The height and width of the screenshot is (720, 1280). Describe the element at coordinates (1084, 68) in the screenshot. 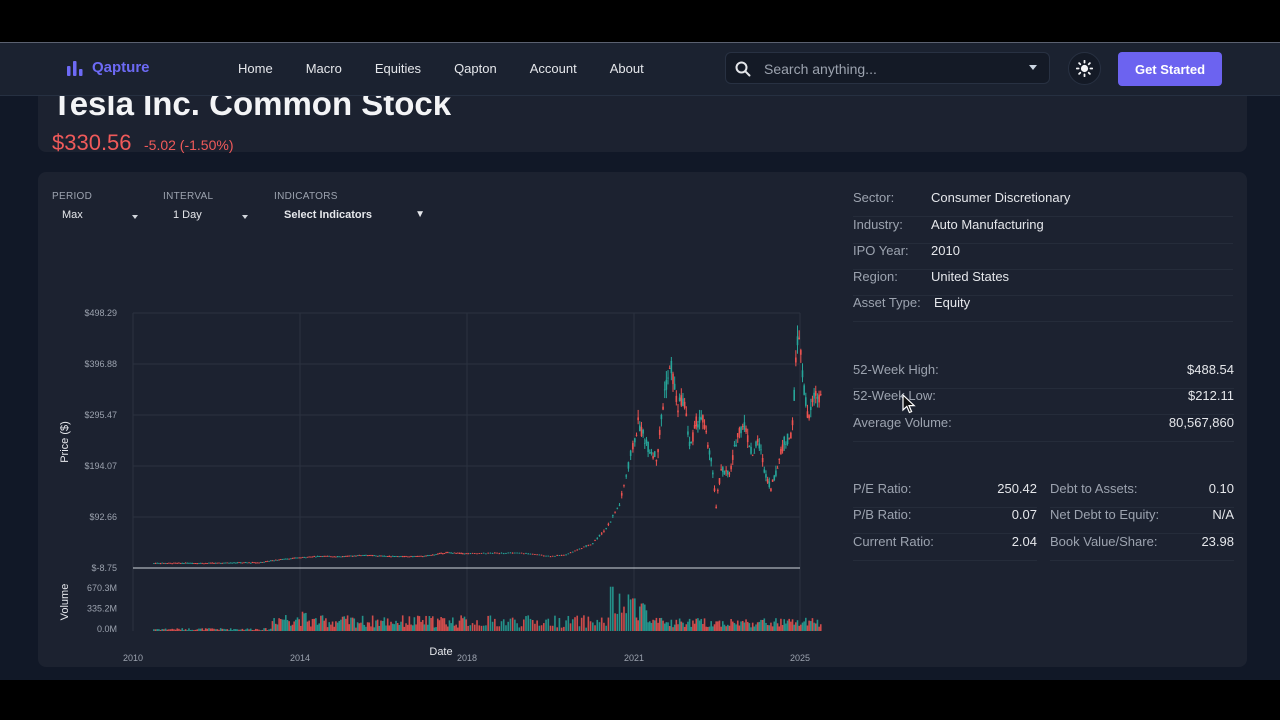

I see `theme-toggle-button` at that location.